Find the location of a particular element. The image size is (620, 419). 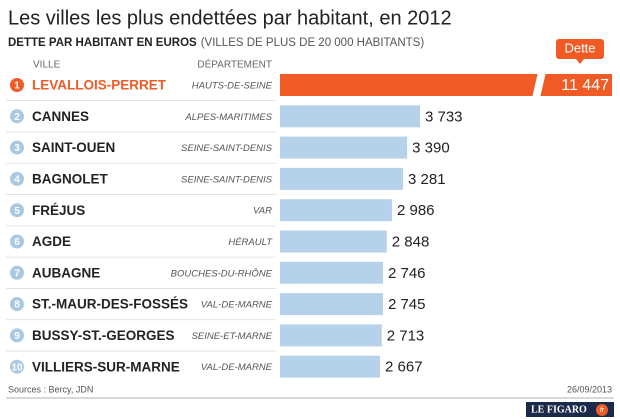

rank: 10 is located at coordinates (17, 367).